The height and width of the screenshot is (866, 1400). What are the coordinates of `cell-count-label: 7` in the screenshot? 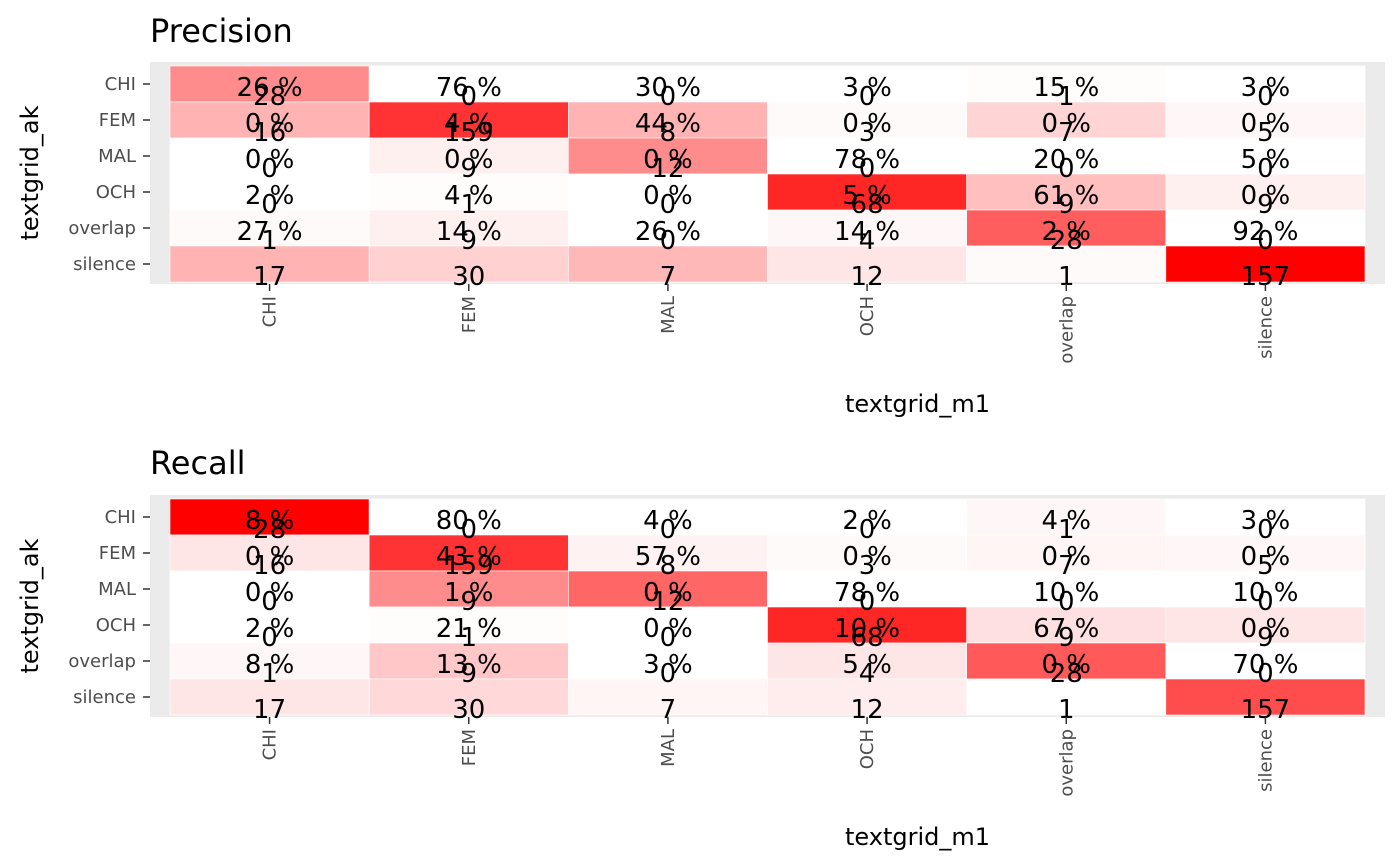 It's located at (668, 710).